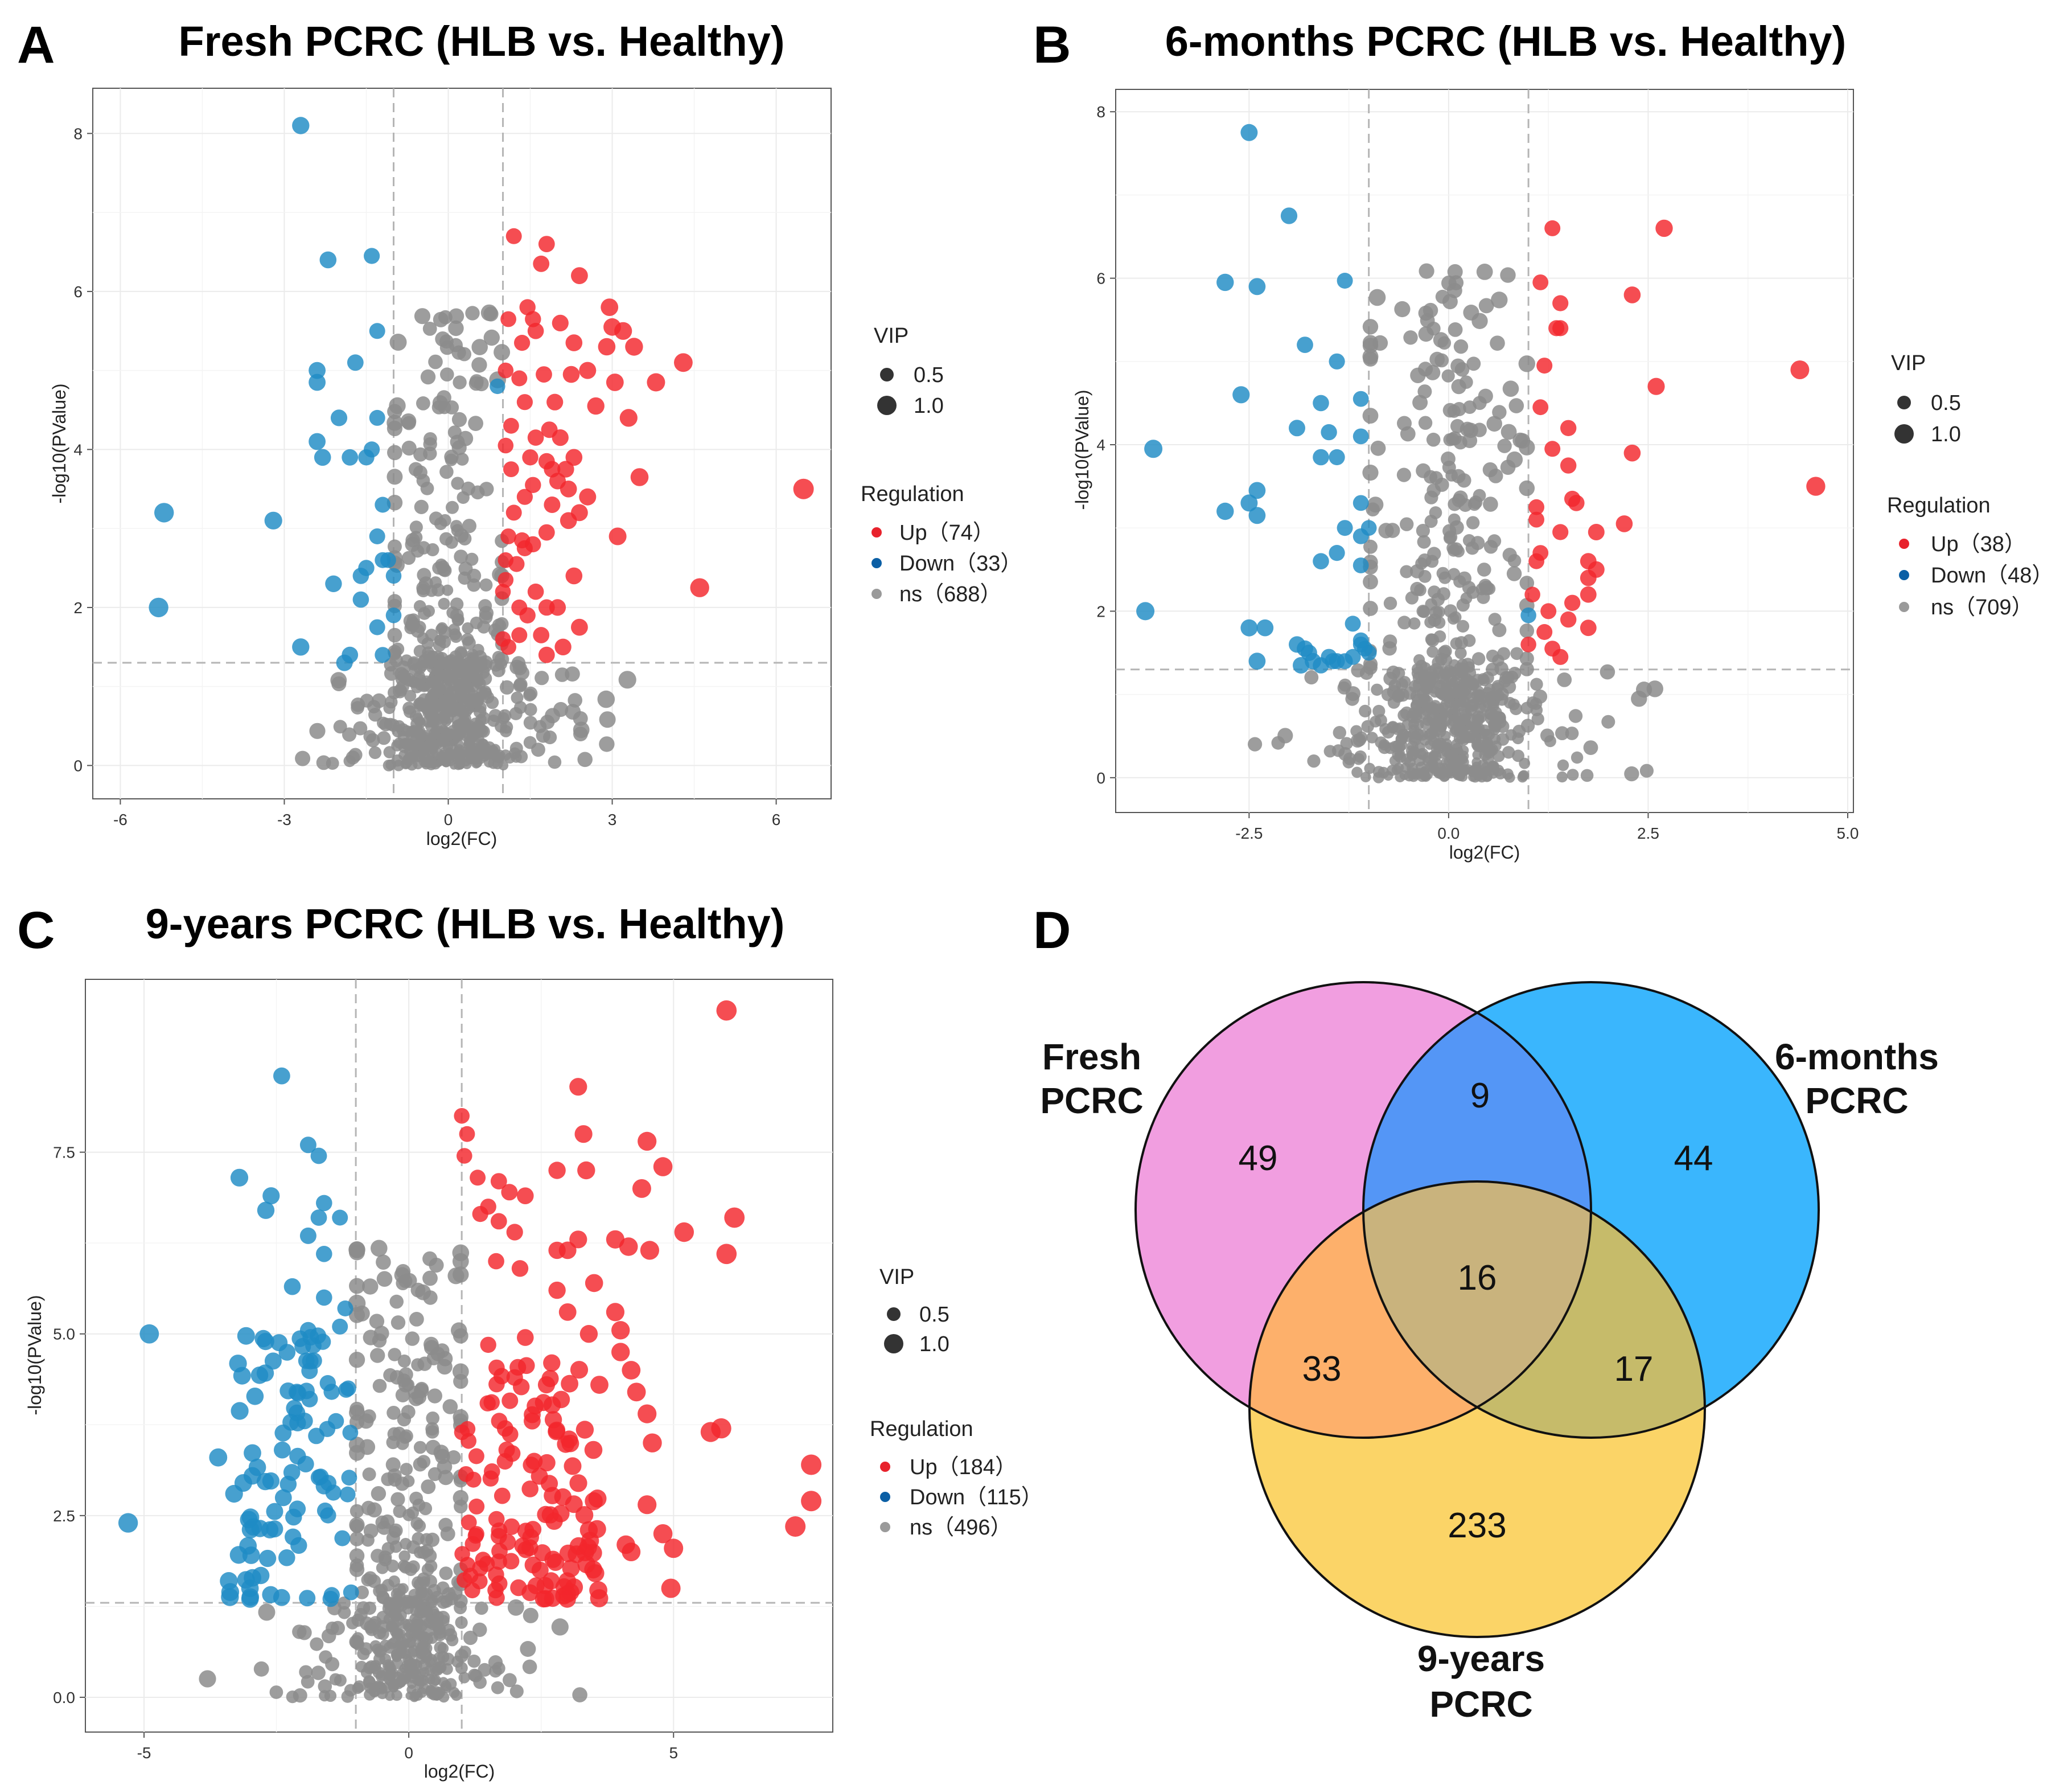 The width and height of the screenshot is (2072, 1789). I want to click on panel-c-letter: C, so click(36, 930).